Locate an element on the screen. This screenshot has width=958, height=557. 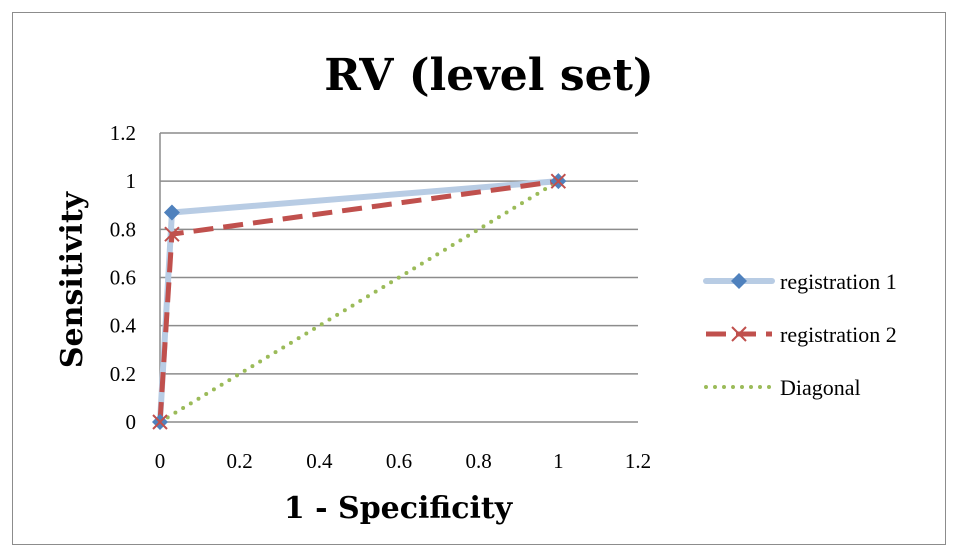
y-tick-labels: 0 0.2 0.4 0.6 0.8 1 1.2 is located at coordinates (123, 277).